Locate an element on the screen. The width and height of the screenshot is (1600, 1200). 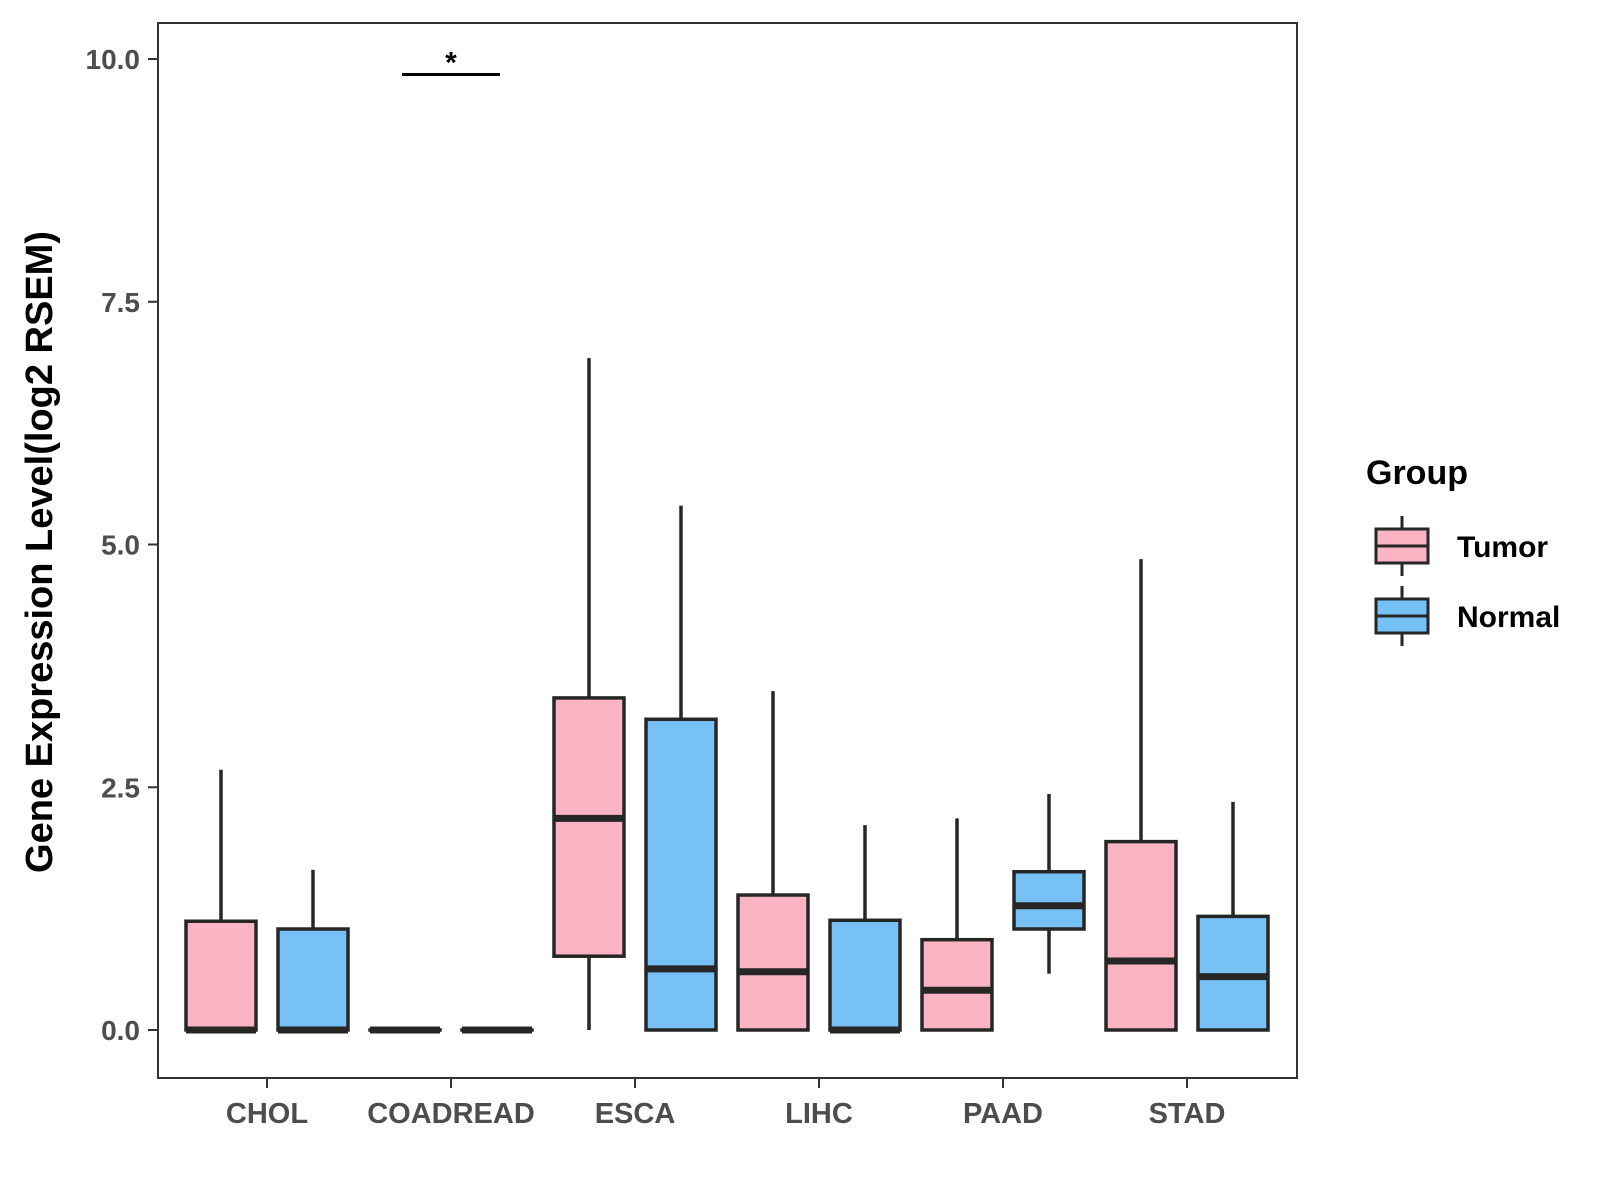
y-tick-label: 7.5 is located at coordinates (120, 302).